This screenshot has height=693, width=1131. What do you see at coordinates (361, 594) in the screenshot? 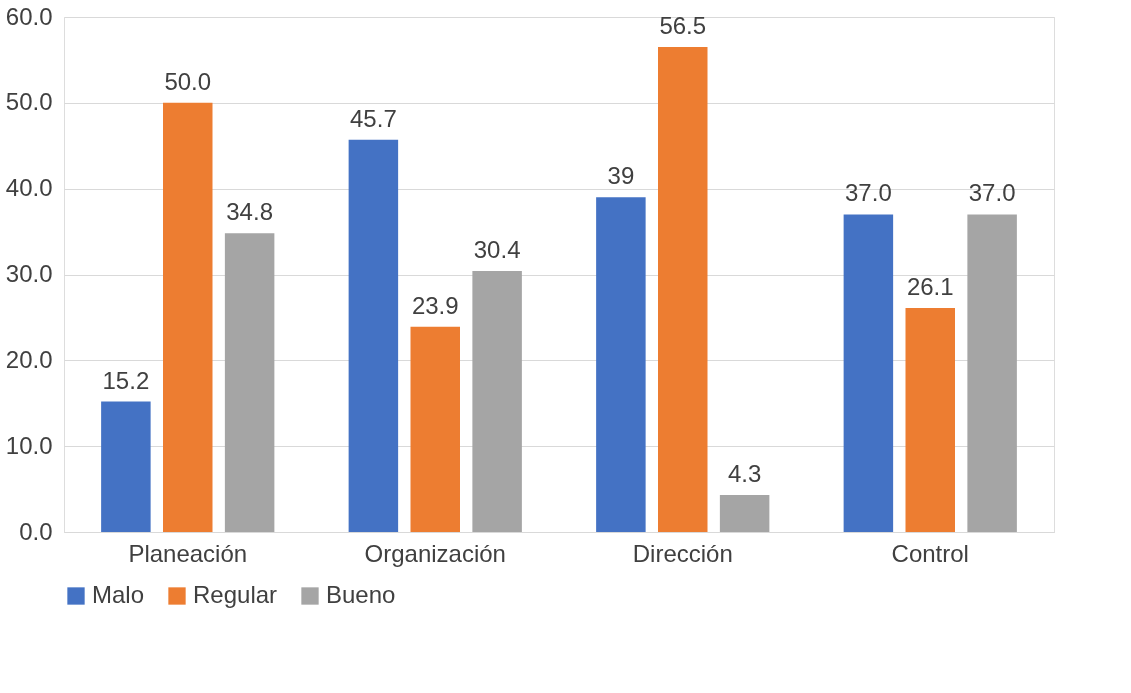
I see `legend-label: Bueno` at bounding box center [361, 594].